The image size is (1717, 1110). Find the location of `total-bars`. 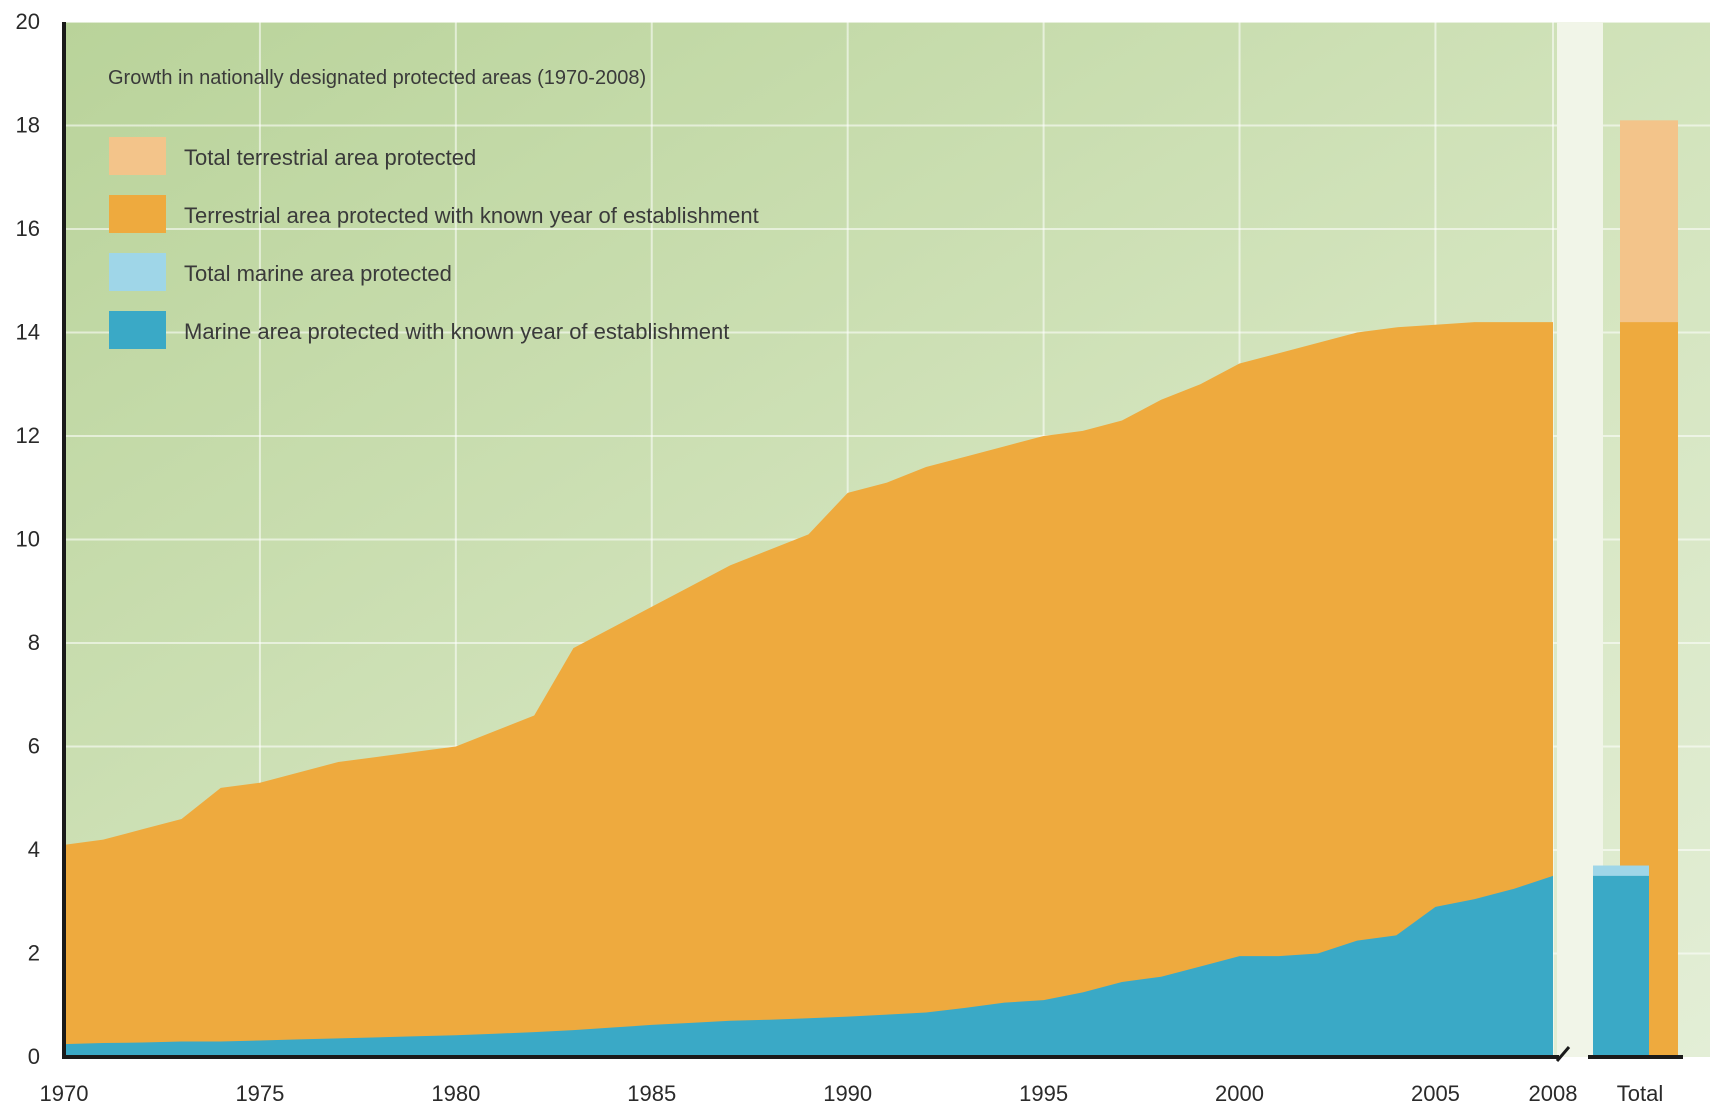

total-bars is located at coordinates (1635, 588).